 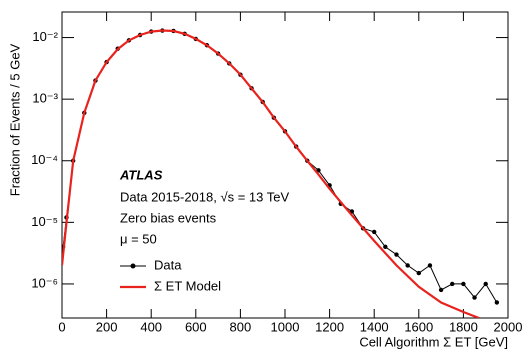 I want to click on x-tick-label: 1400, so click(x=374, y=326).